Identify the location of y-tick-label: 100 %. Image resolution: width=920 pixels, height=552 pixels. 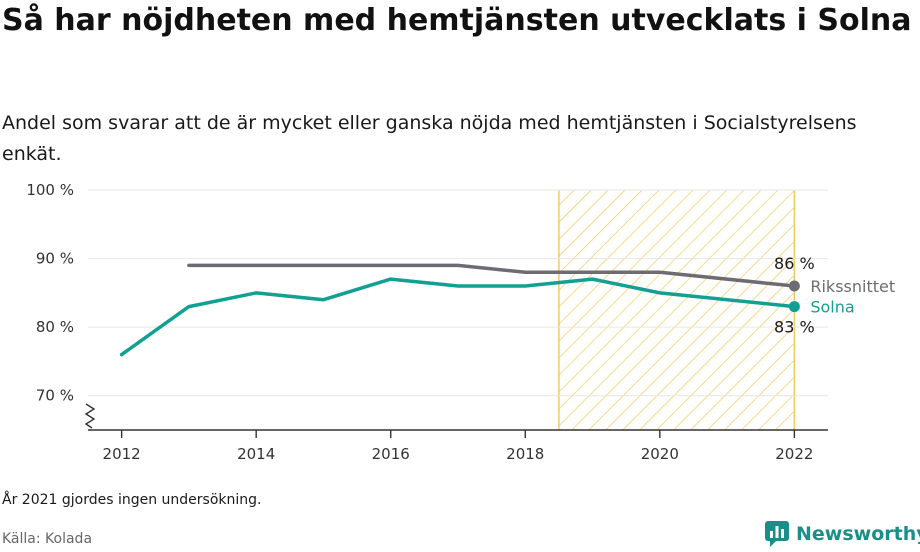
(50, 190).